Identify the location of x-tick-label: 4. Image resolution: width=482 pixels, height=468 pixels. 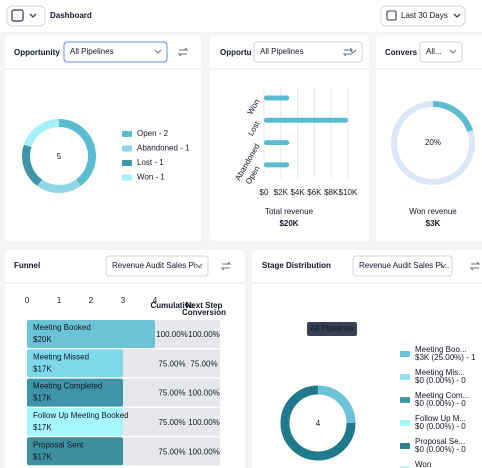
(155, 300).